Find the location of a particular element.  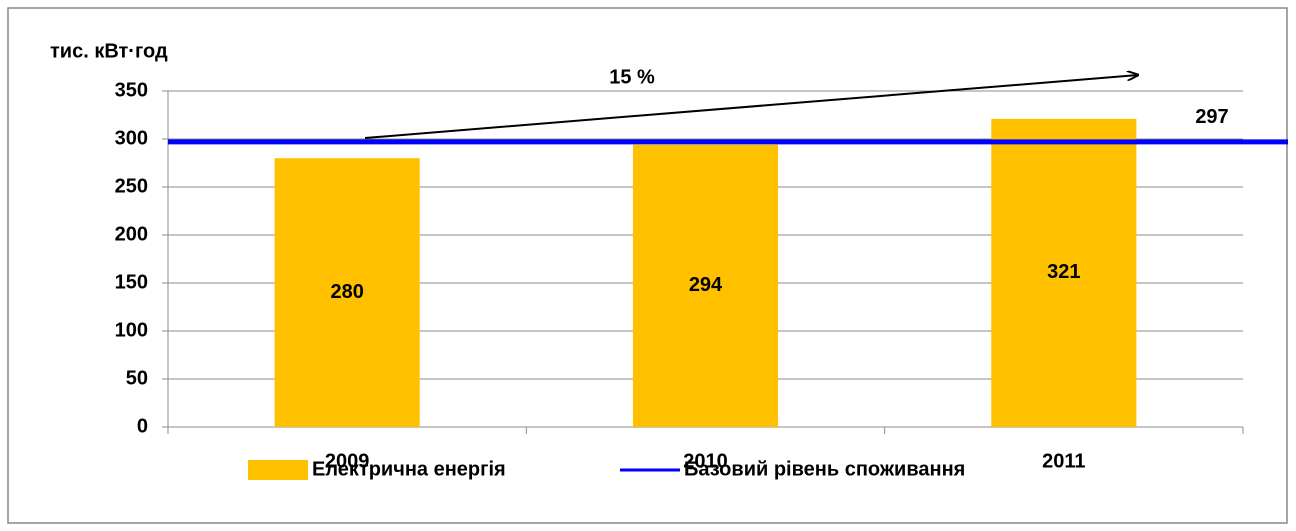

data-label: 297 is located at coordinates (1211, 117).